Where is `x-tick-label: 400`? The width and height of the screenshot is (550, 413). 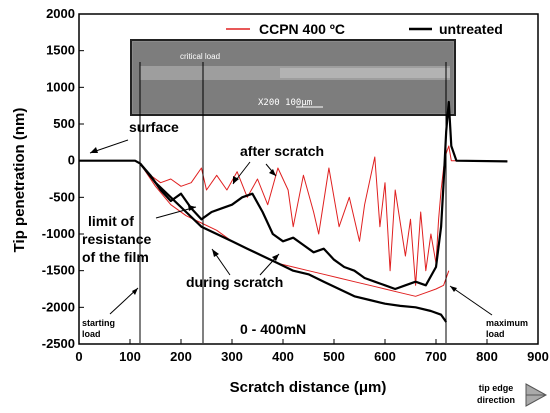
x-tick-label: 400 is located at coordinates (283, 356).